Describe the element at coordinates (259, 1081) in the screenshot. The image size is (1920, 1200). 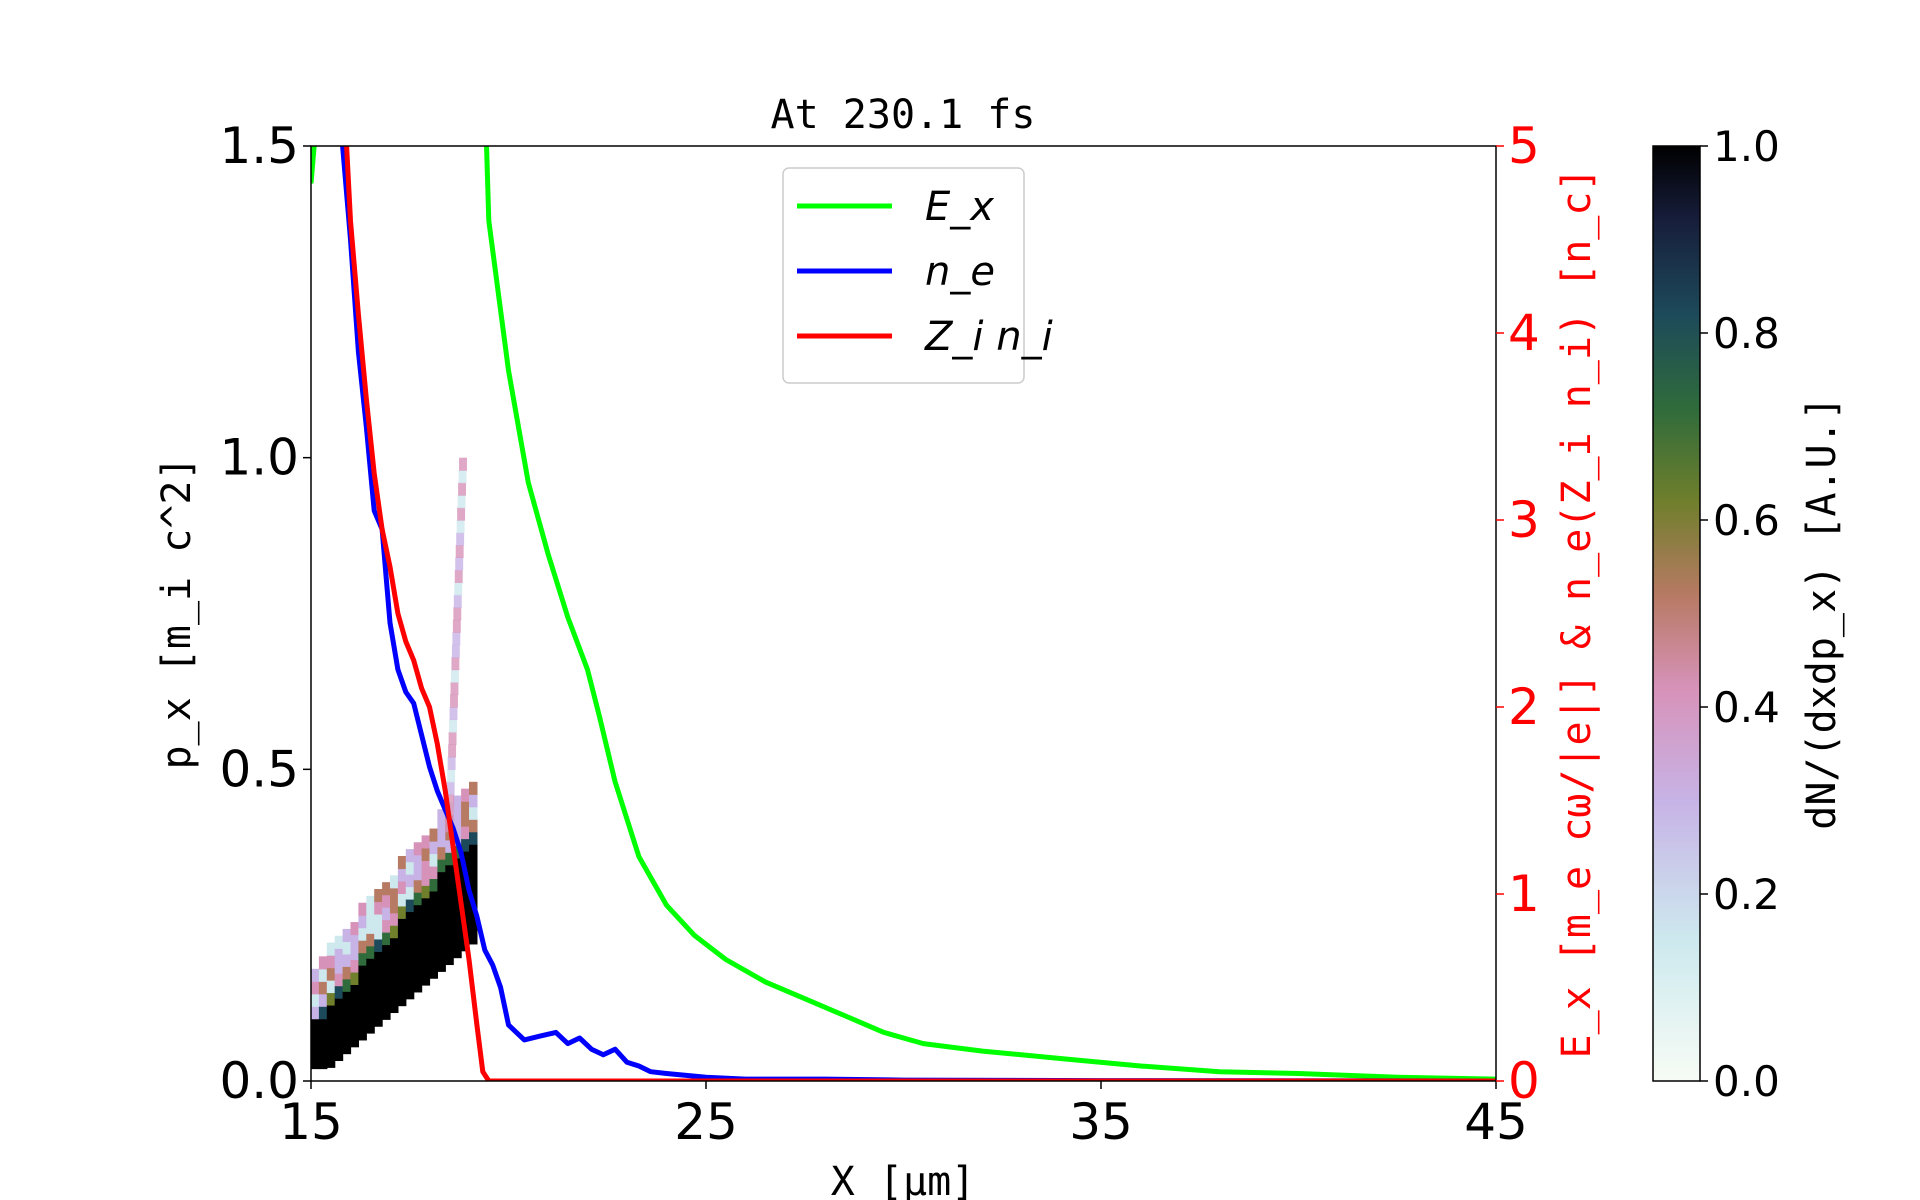
I see `y-left-tick-label: 0.0` at that location.